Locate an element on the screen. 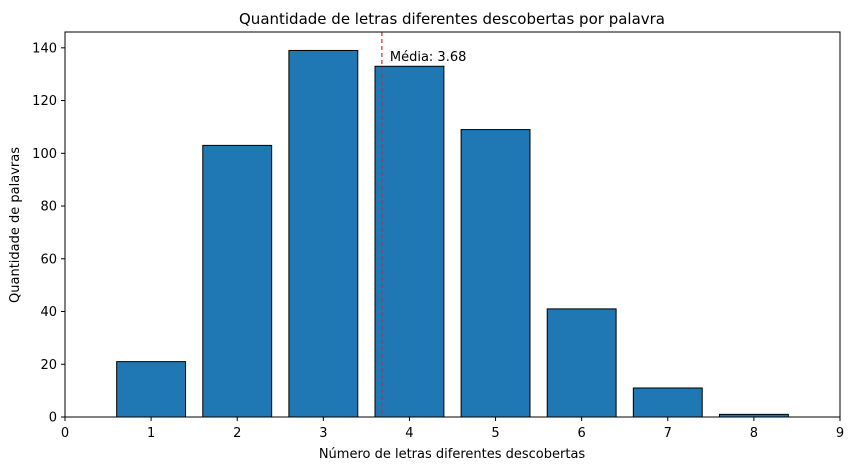 This screenshot has height=470, width=855. x-axis-label: Número de letras diferentes descobertas is located at coordinates (452, 454).